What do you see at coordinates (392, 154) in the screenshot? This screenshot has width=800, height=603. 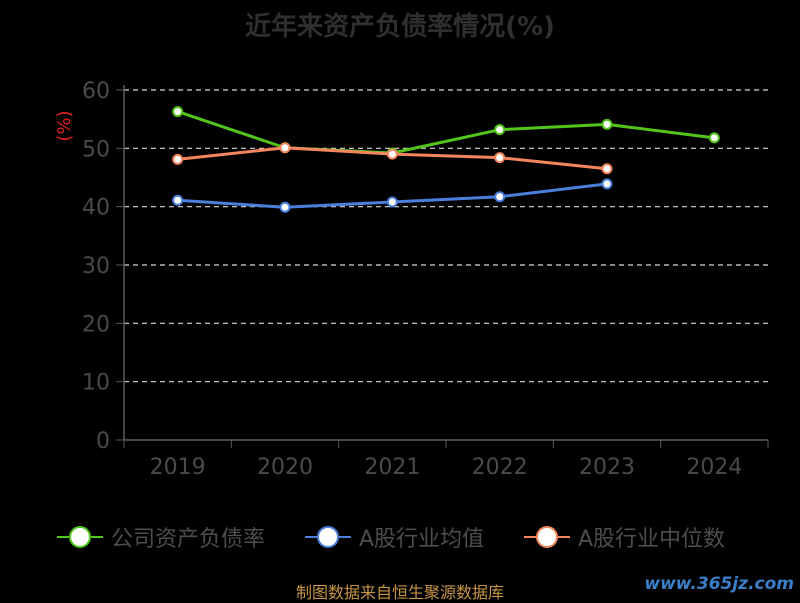 I see `data-point-2-2021` at bounding box center [392, 154].